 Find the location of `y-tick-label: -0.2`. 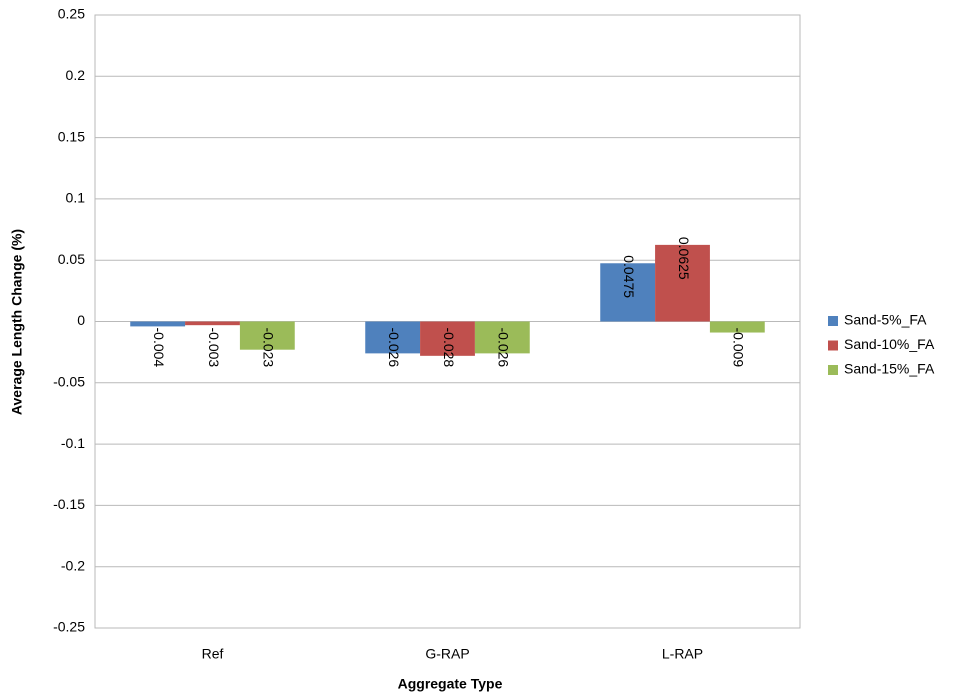

y-tick-label: -0.2 is located at coordinates (73, 565).